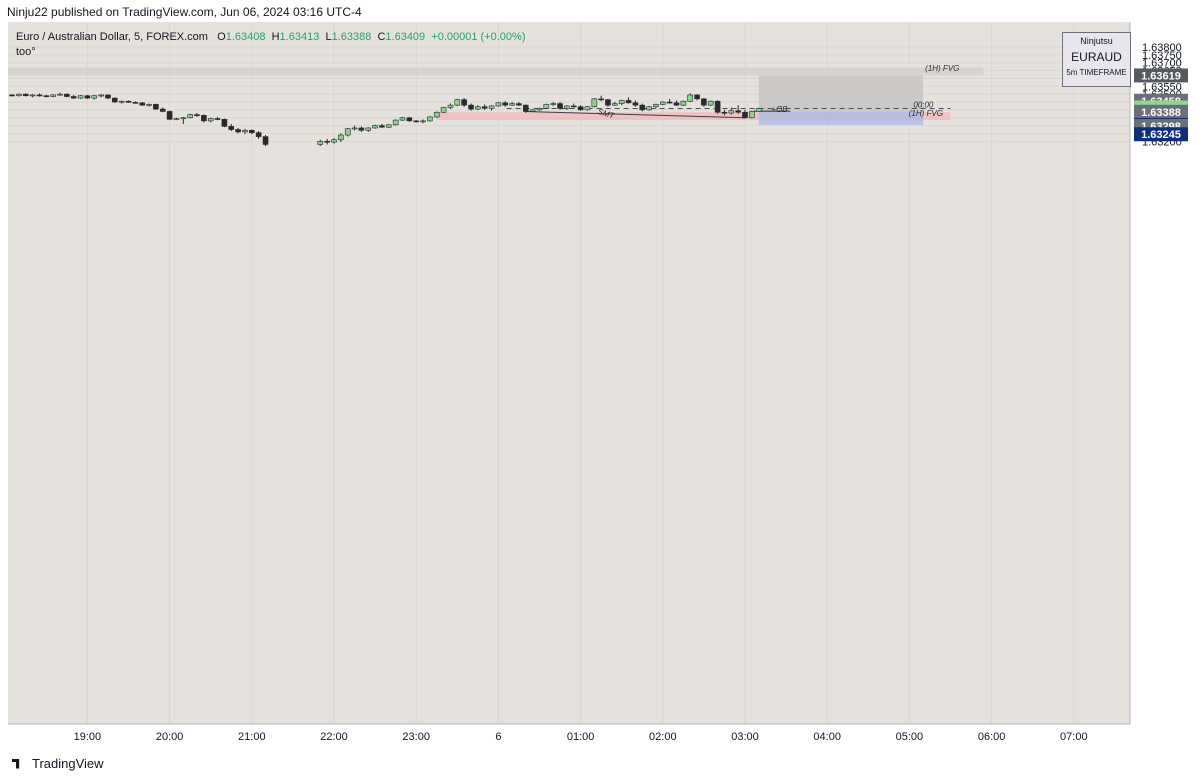  I want to click on price-label-navy, so click(1161, 134).